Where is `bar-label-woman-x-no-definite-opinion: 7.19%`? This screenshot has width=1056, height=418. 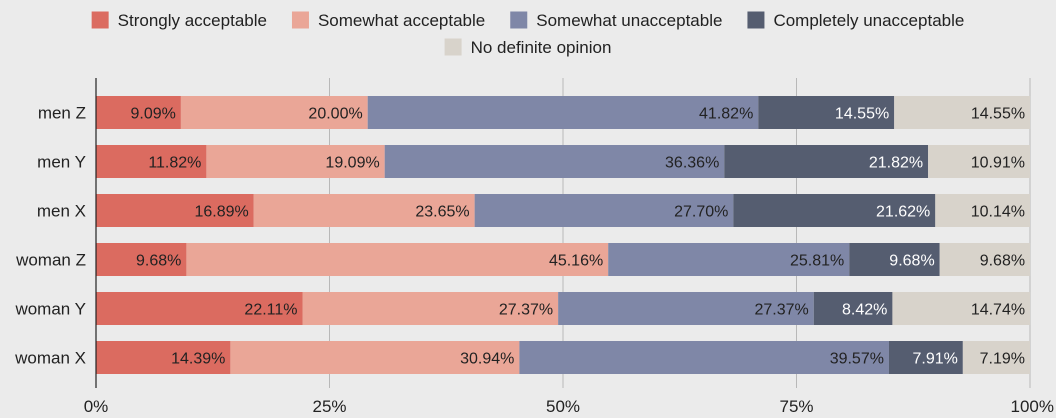
bar-label-woman-x-no-definite-opinion: 7.19% is located at coordinates (1002, 359).